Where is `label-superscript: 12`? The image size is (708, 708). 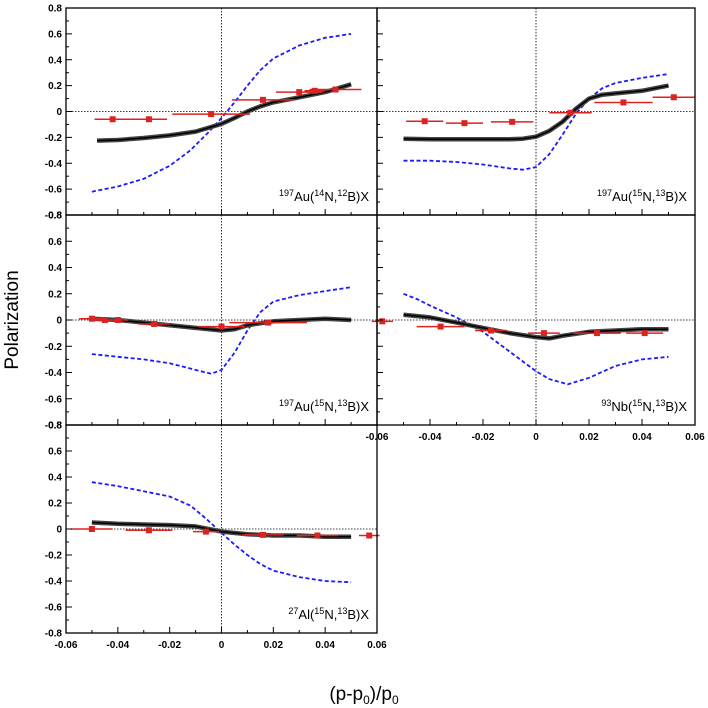
label-superscript: 12 is located at coordinates (342, 193).